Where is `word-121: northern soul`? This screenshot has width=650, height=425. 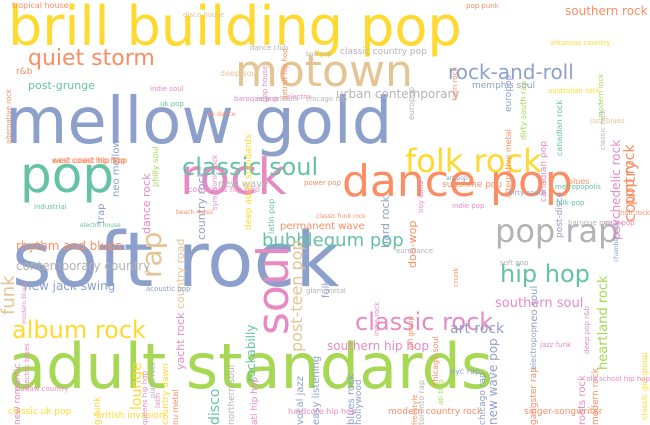 word-121: northern soul is located at coordinates (232, 394).